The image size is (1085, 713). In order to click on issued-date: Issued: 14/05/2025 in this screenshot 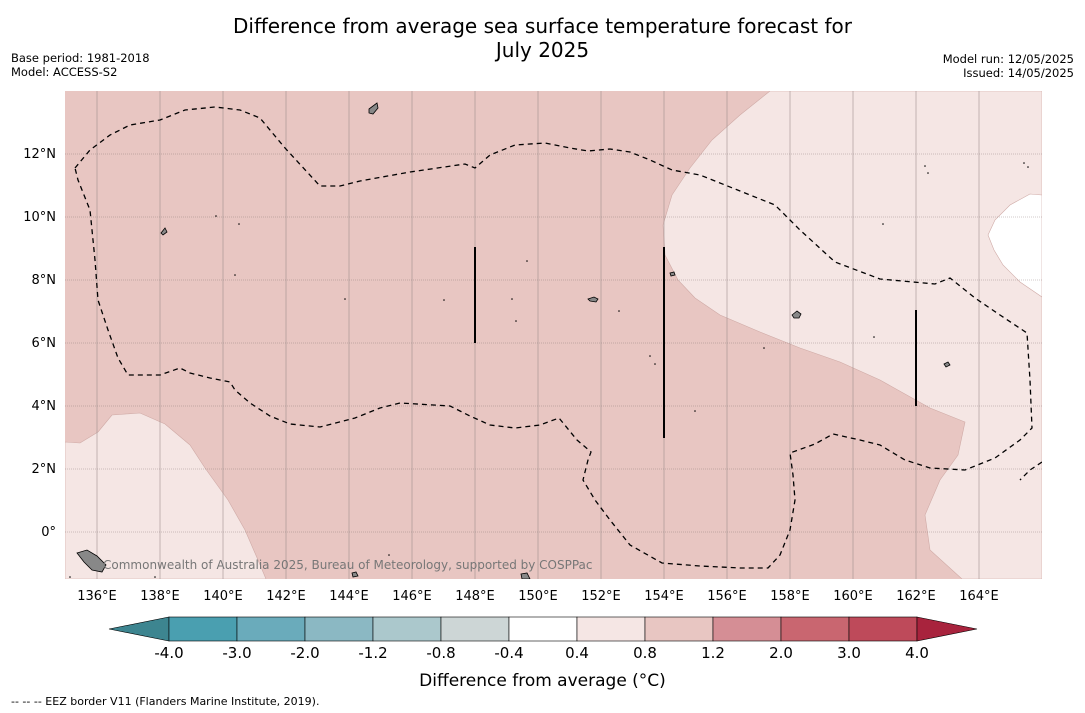, I will do `click(1018, 73)`.